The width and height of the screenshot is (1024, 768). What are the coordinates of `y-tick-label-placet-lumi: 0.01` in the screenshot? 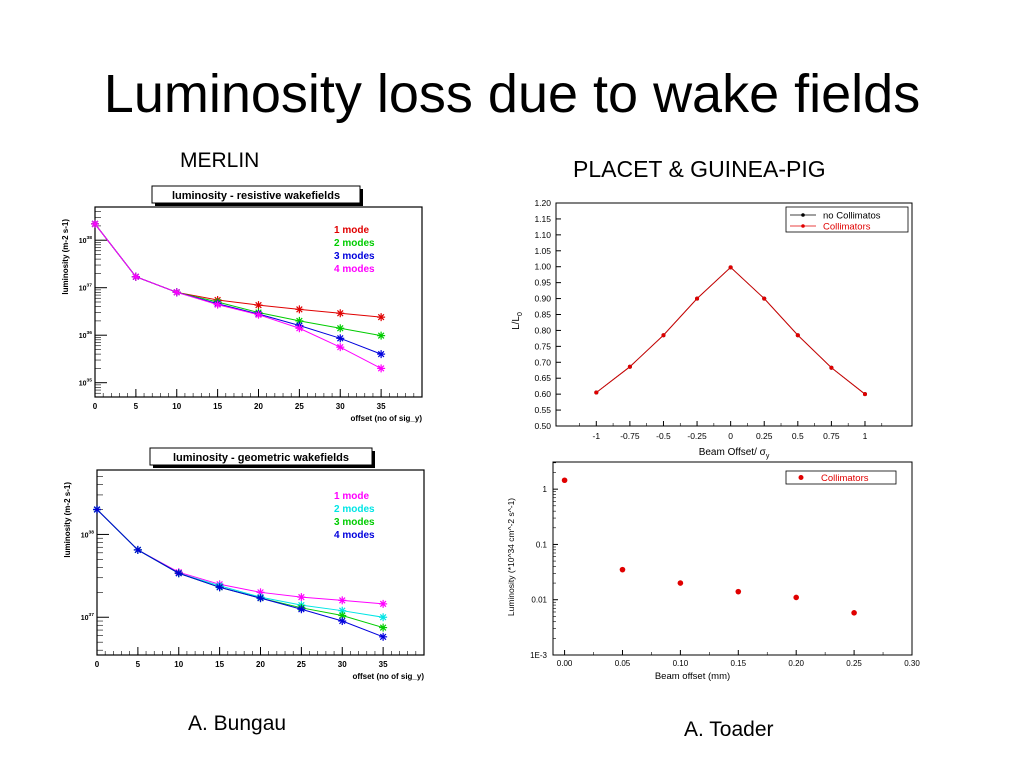 It's located at (539, 600).